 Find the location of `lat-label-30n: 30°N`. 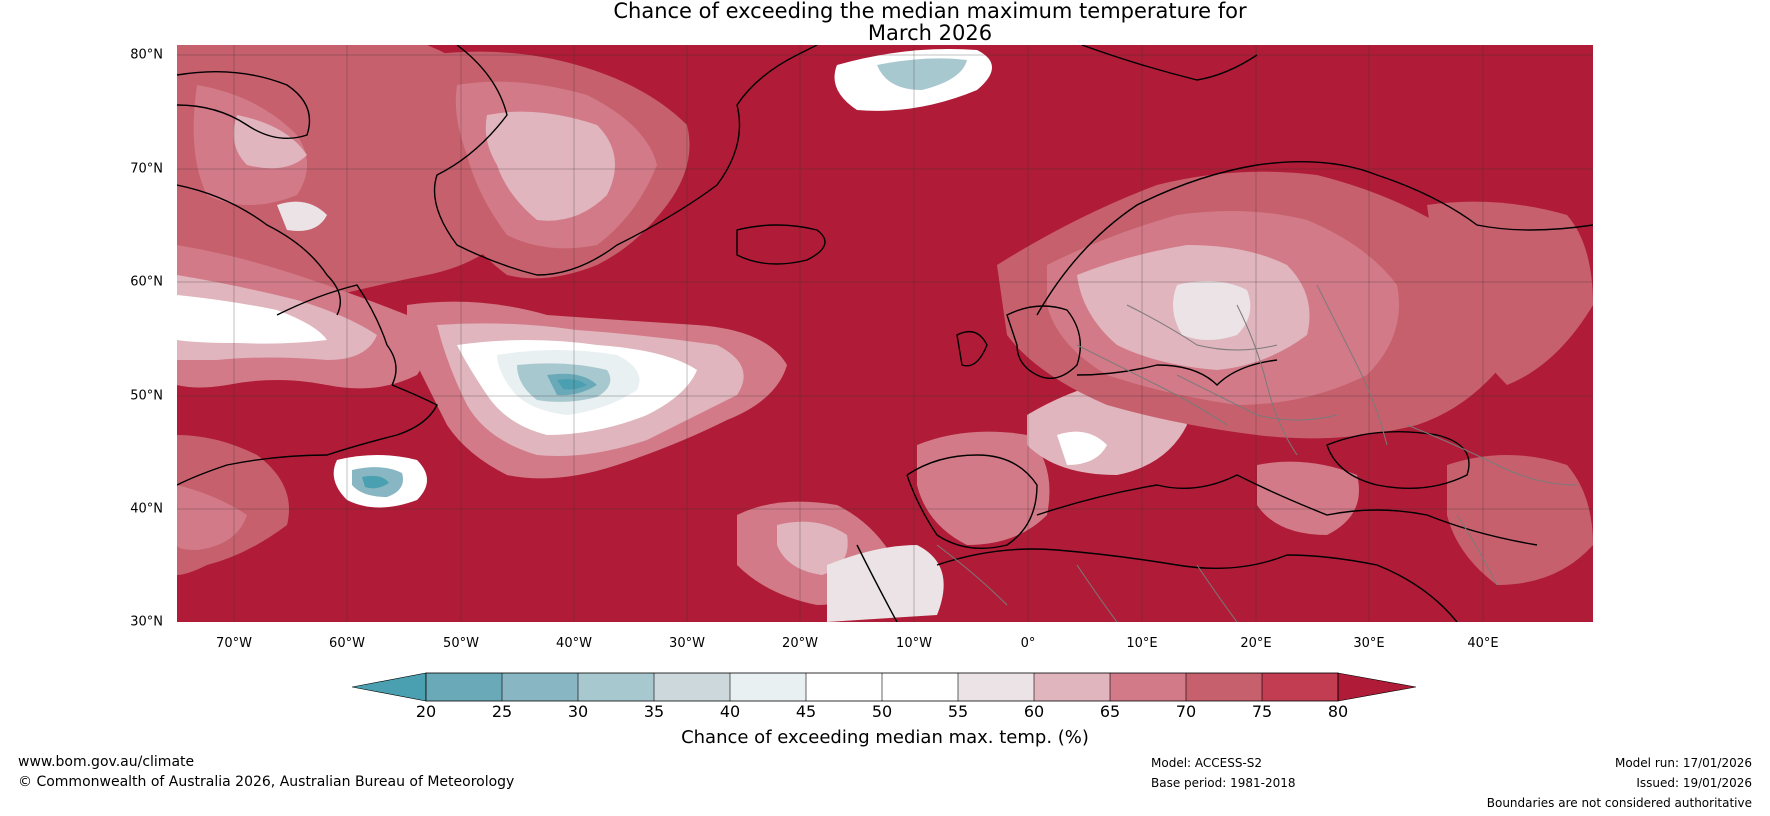

lat-label-30n: 30°N is located at coordinates (146, 622).